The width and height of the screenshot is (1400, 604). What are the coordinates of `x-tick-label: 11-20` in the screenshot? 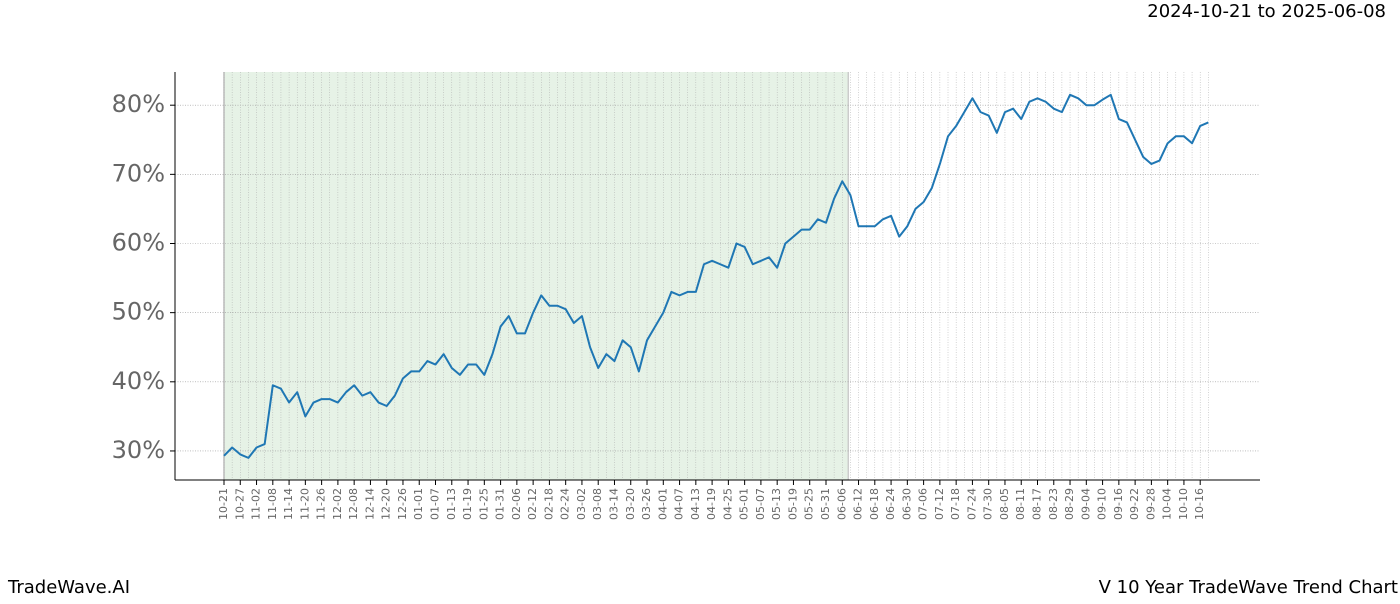 It's located at (304, 504).